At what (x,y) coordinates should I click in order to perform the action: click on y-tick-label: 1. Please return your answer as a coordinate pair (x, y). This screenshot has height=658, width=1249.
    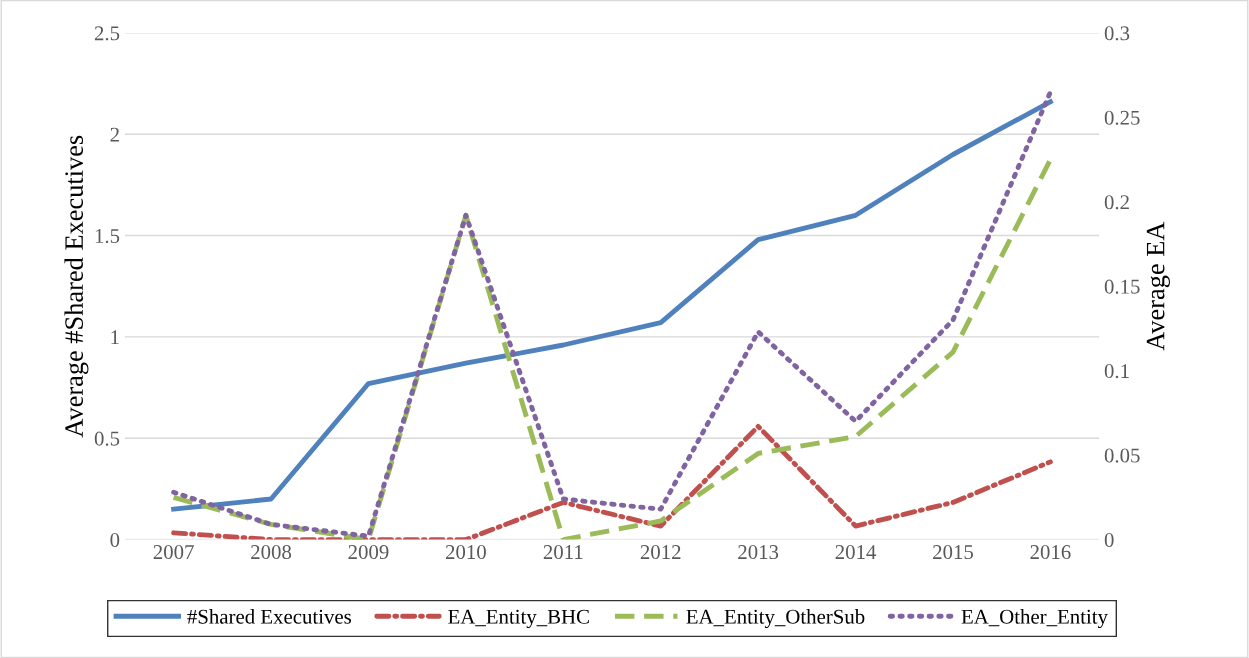
    Looking at the image, I should click on (115, 337).